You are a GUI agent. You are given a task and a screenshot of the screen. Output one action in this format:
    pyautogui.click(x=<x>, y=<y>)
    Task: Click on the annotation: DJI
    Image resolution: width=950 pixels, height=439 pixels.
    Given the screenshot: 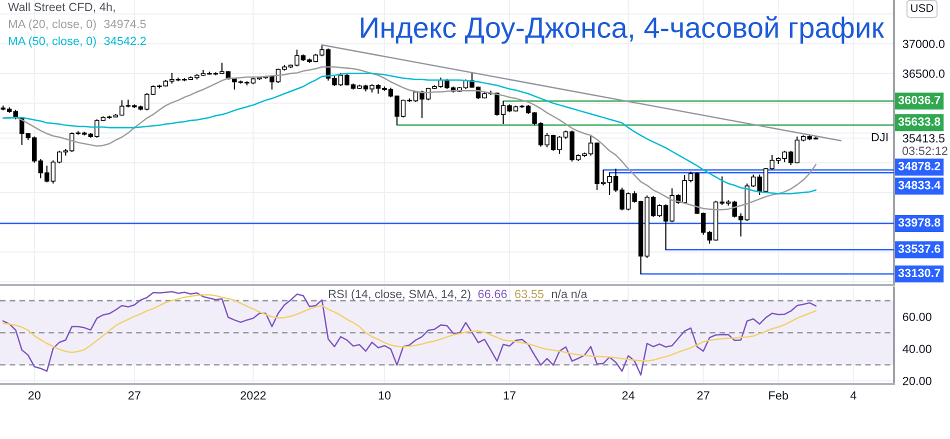 What is the action you would take?
    pyautogui.click(x=880, y=137)
    